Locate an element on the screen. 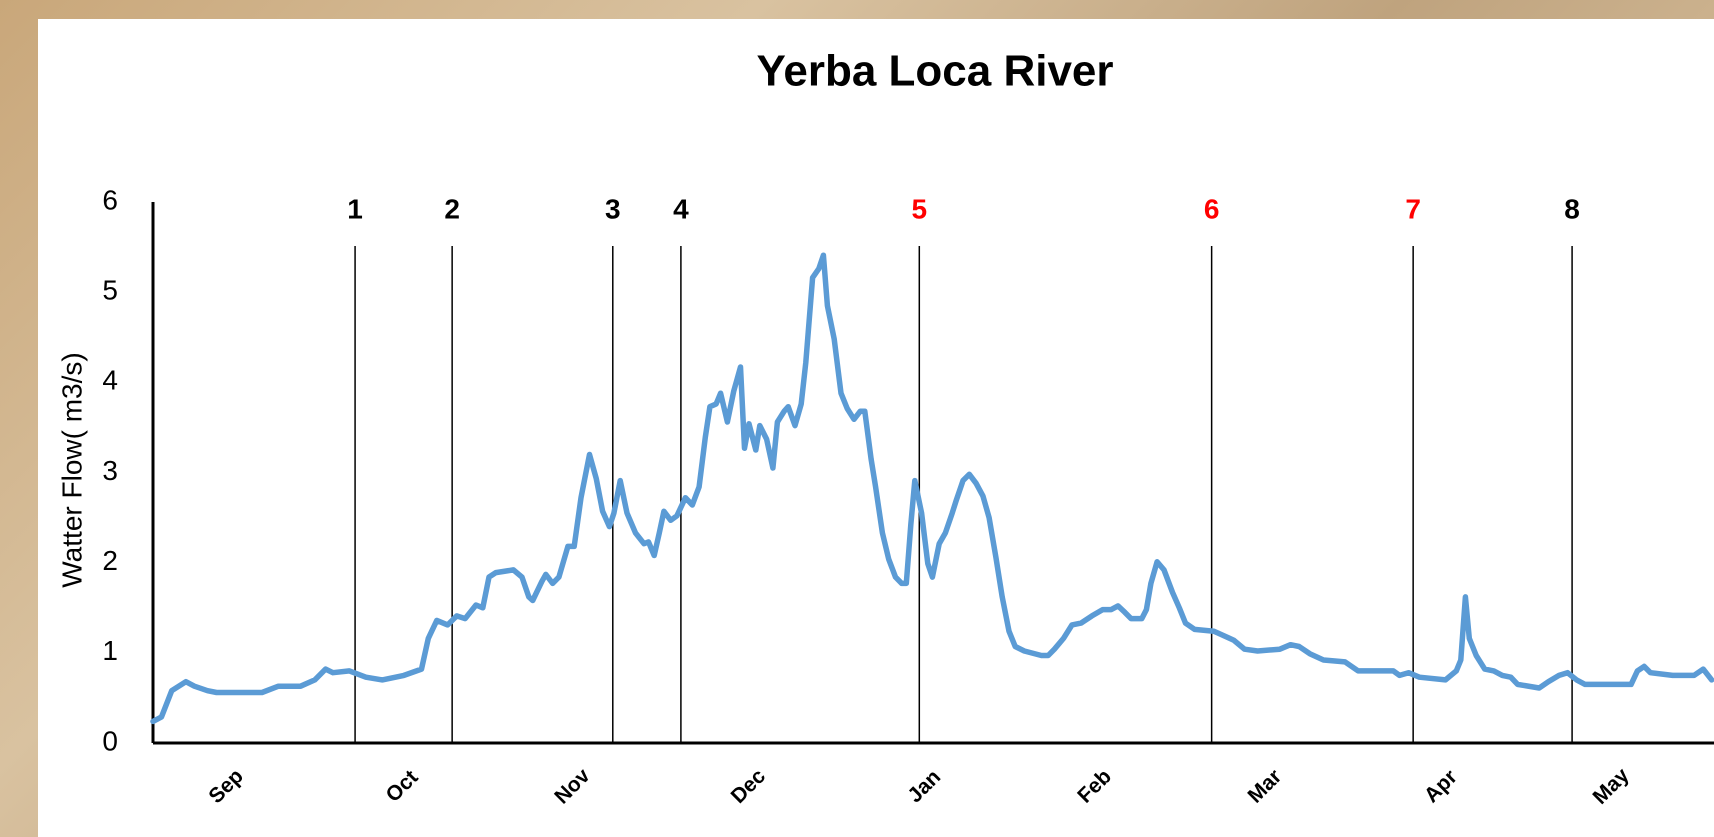  event-label: 5 is located at coordinates (920, 208).